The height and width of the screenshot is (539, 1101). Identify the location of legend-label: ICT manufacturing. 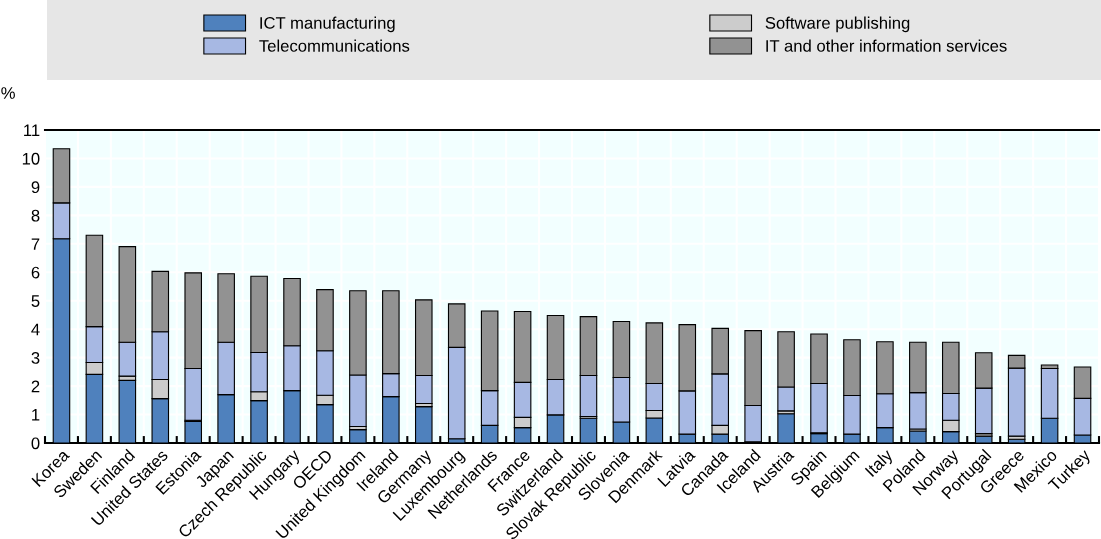
(327, 24).